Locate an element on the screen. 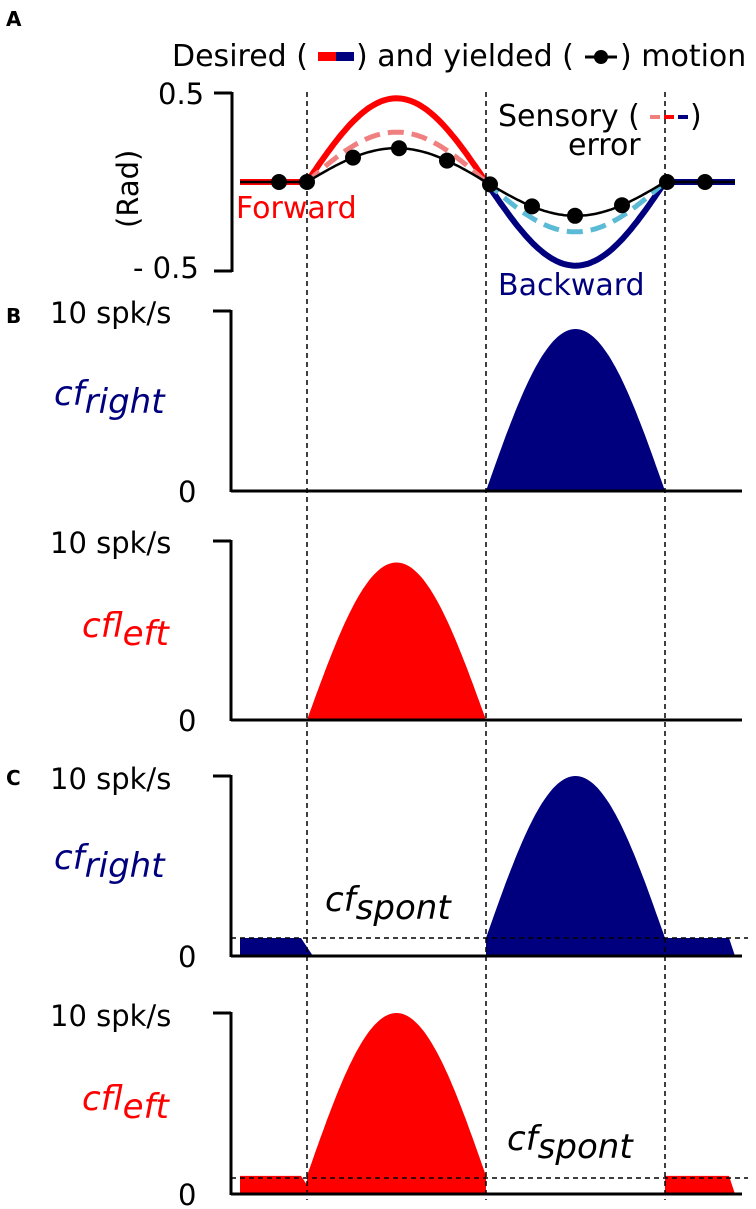 The height and width of the screenshot is (1209, 756). panel-b-right-area is located at coordinates (575, 410).